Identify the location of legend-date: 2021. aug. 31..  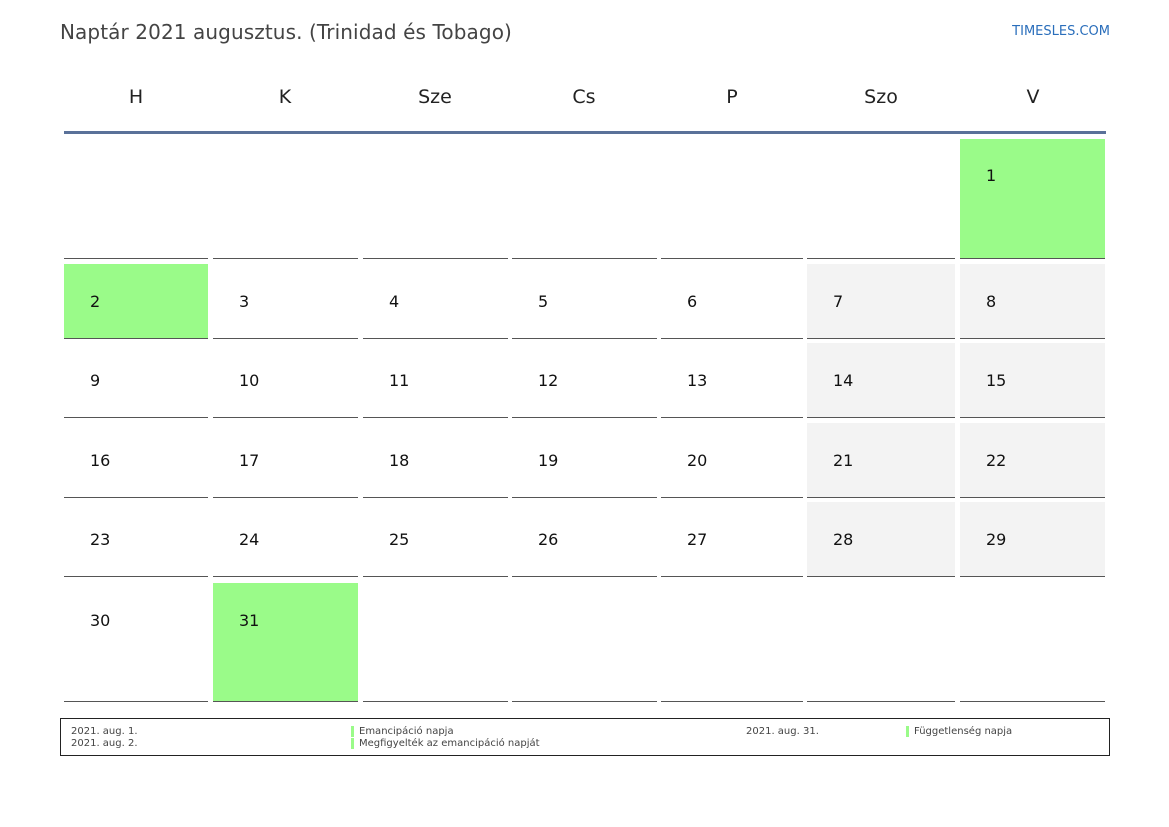
(782, 731).